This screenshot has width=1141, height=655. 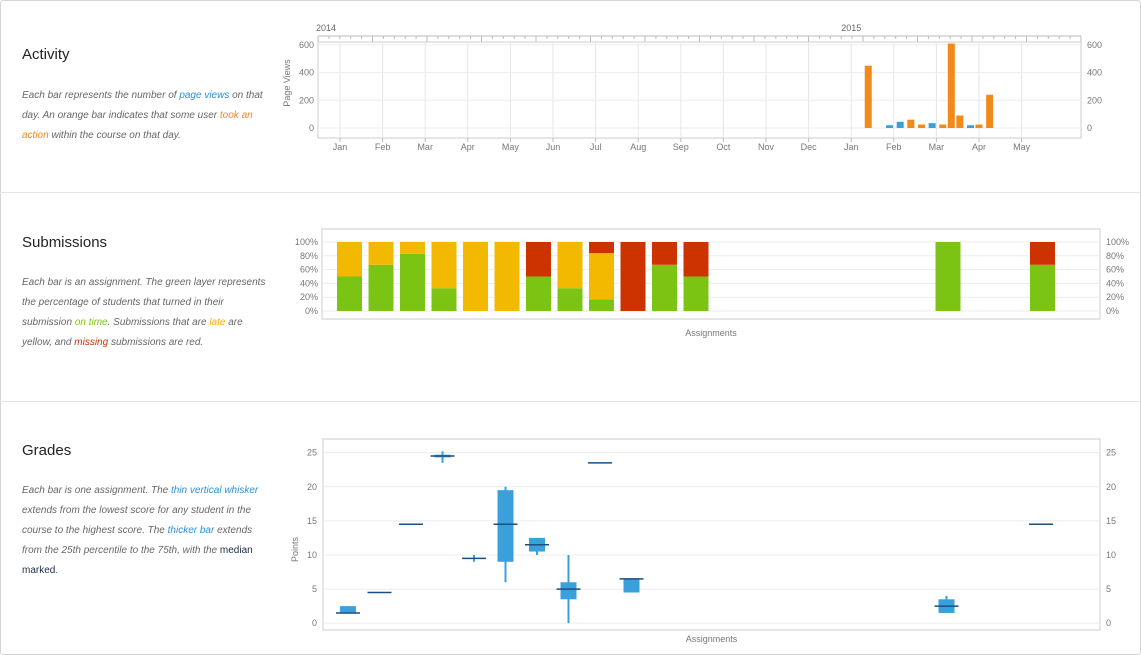 What do you see at coordinates (114, 135) in the screenshot?
I see `activity-desc-text-3: within the course on that day.` at bounding box center [114, 135].